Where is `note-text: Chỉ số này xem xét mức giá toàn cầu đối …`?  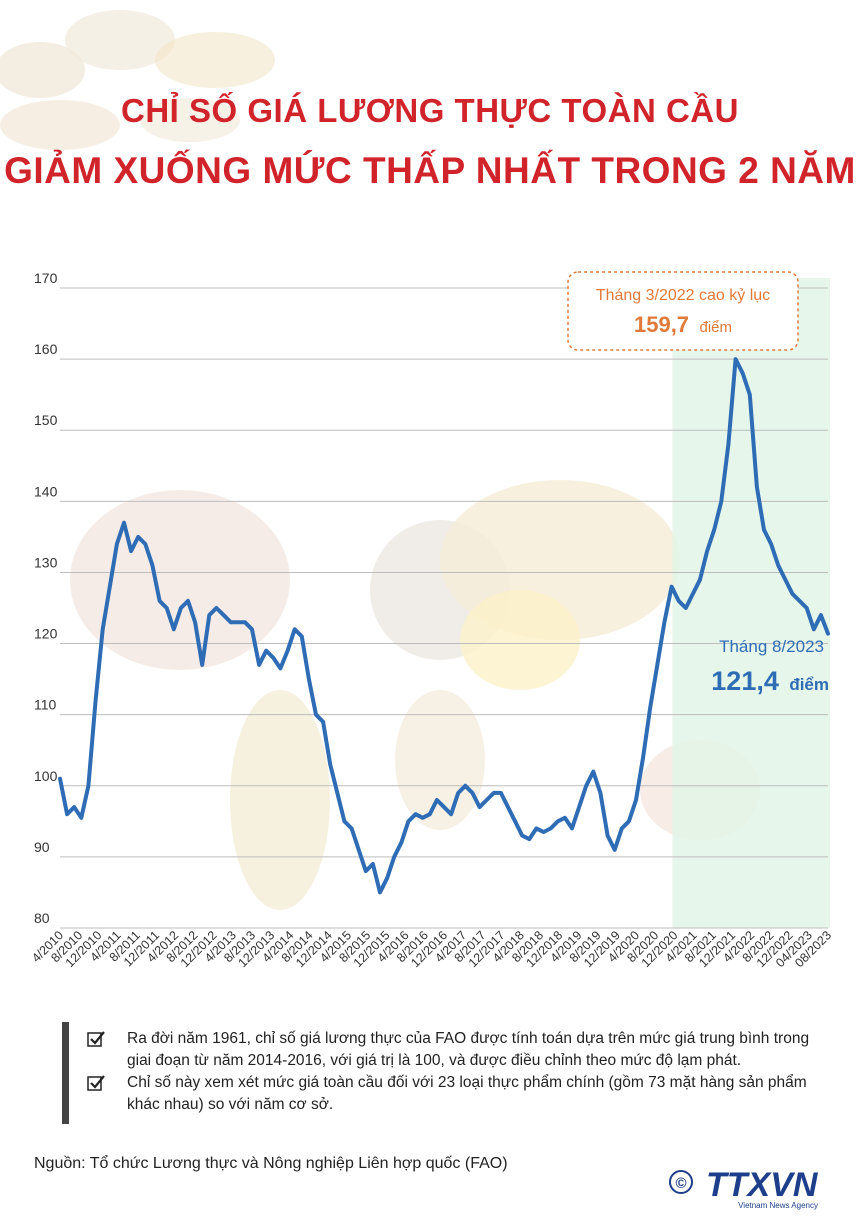 note-text: Chỉ số này xem xét mức giá toàn cầu đối … is located at coordinates (467, 1093).